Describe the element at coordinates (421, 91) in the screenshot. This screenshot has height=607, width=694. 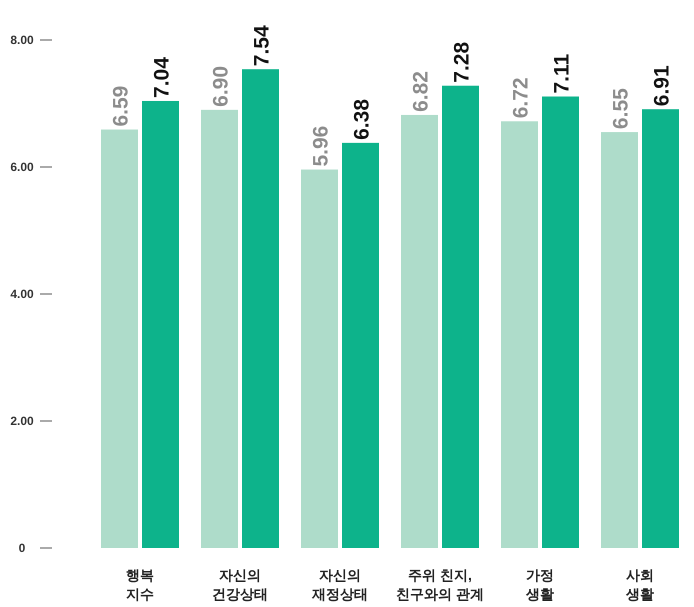
I see `data-label: 6.82` at that location.